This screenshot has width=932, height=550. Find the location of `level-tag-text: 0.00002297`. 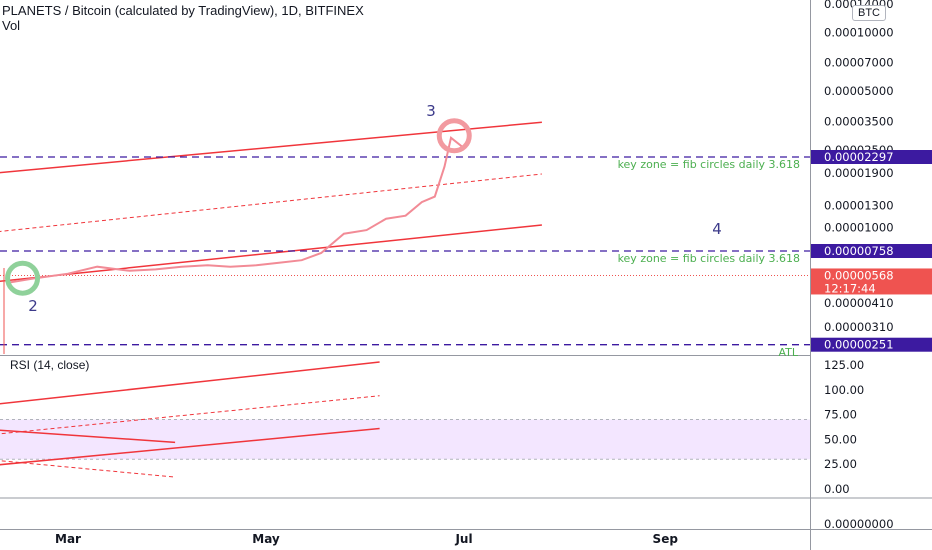

level-tag-text: 0.00002297 is located at coordinates (859, 157).